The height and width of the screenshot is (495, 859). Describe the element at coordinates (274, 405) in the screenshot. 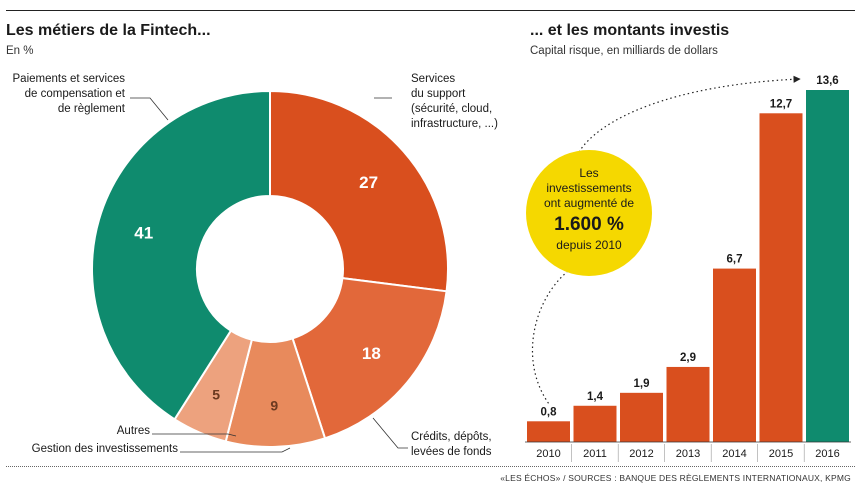

I see `slice-value-label: 9` at that location.